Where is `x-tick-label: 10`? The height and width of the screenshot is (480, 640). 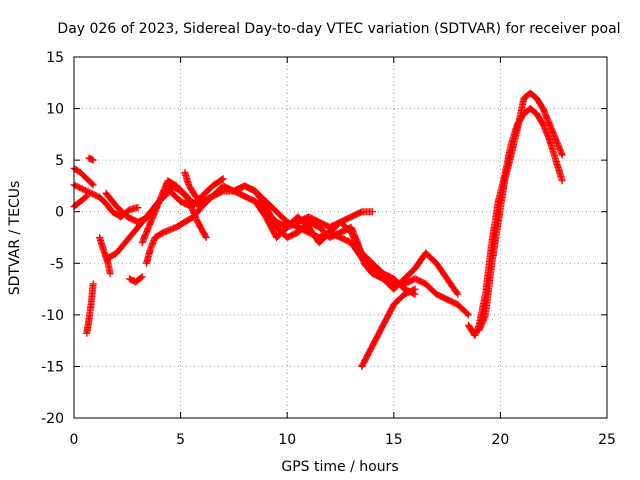
x-tick-label: 10 is located at coordinates (287, 440).